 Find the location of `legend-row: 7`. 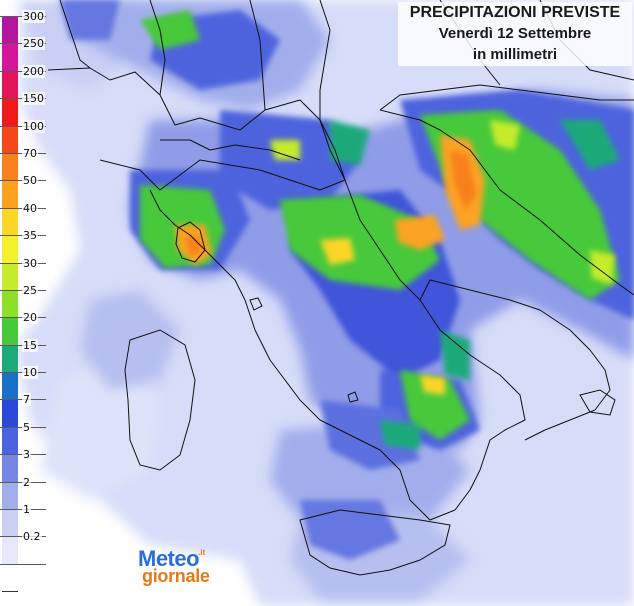

legend-row: 7 is located at coordinates (23, 410).